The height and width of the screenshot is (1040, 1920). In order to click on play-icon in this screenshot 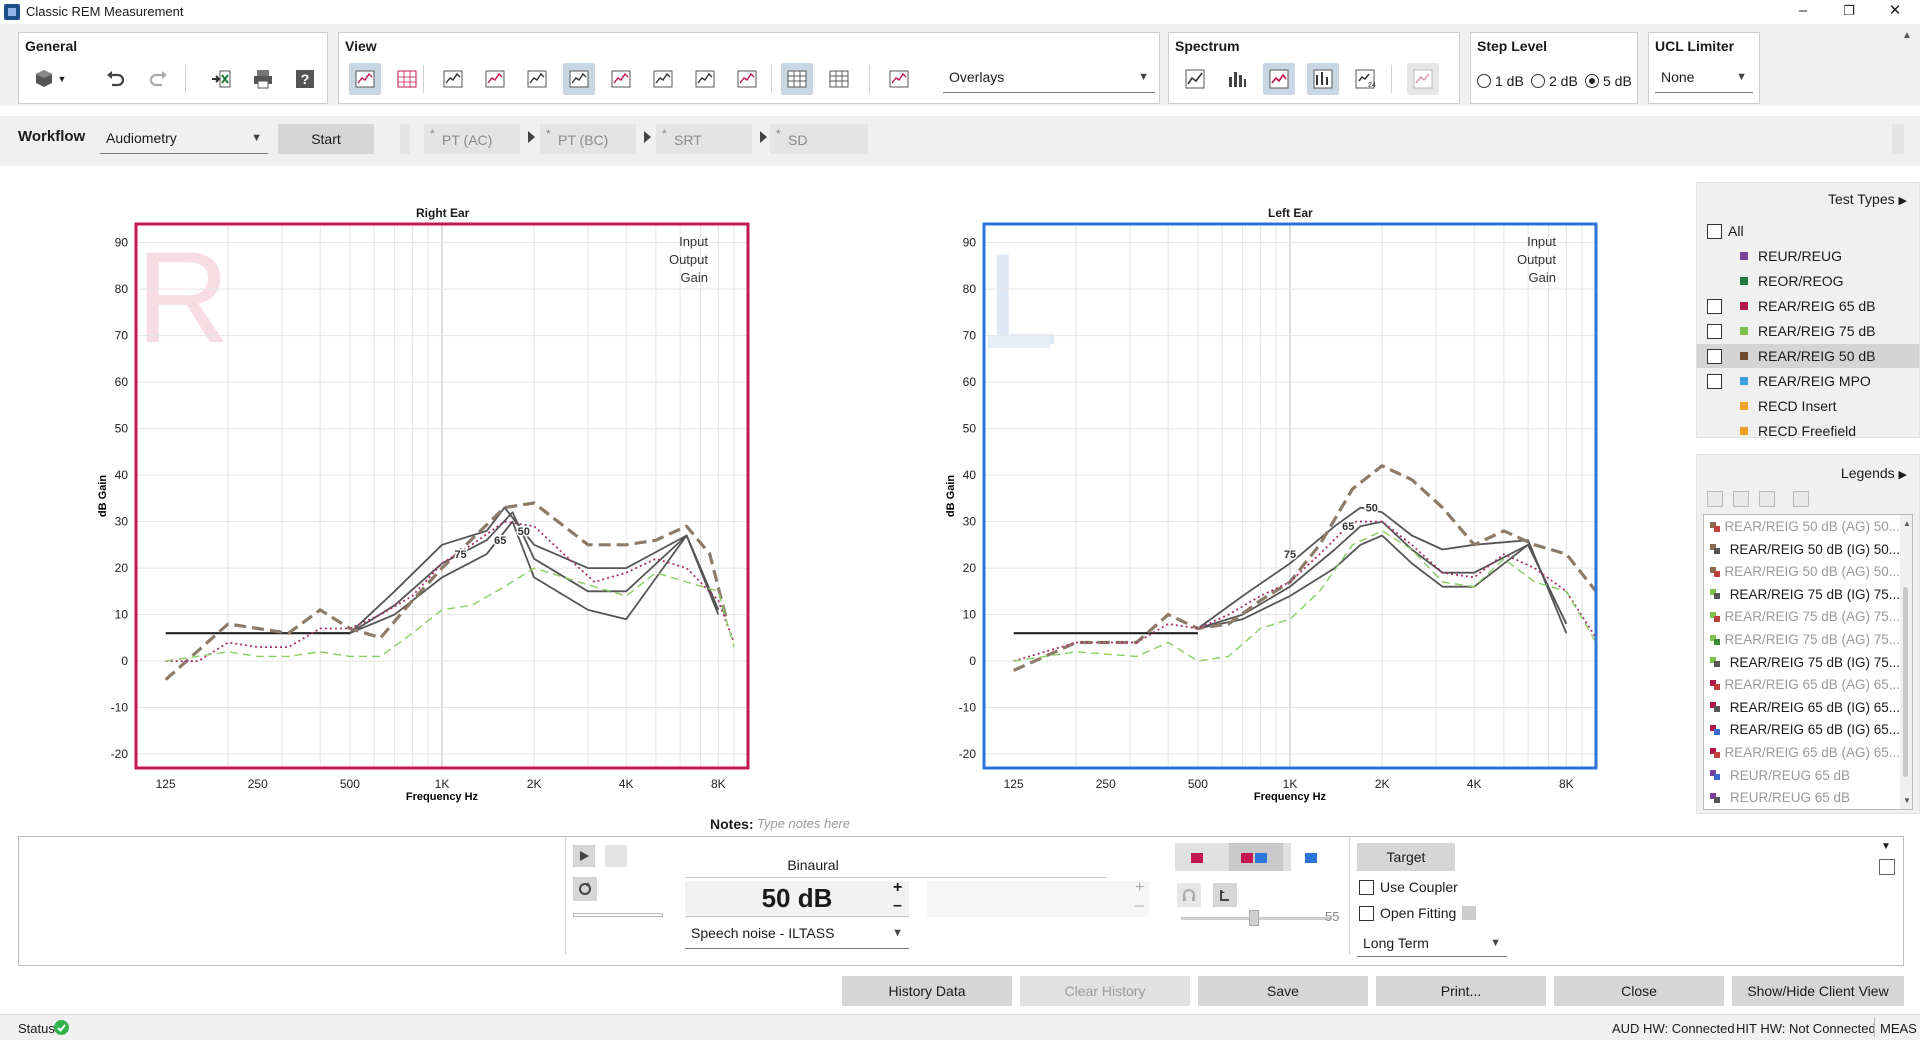, I will do `click(584, 856)`.